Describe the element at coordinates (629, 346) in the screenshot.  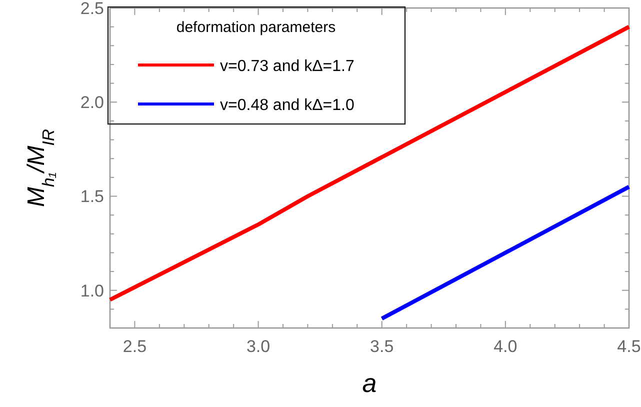
I see `x-tick-label: 4.5` at that location.